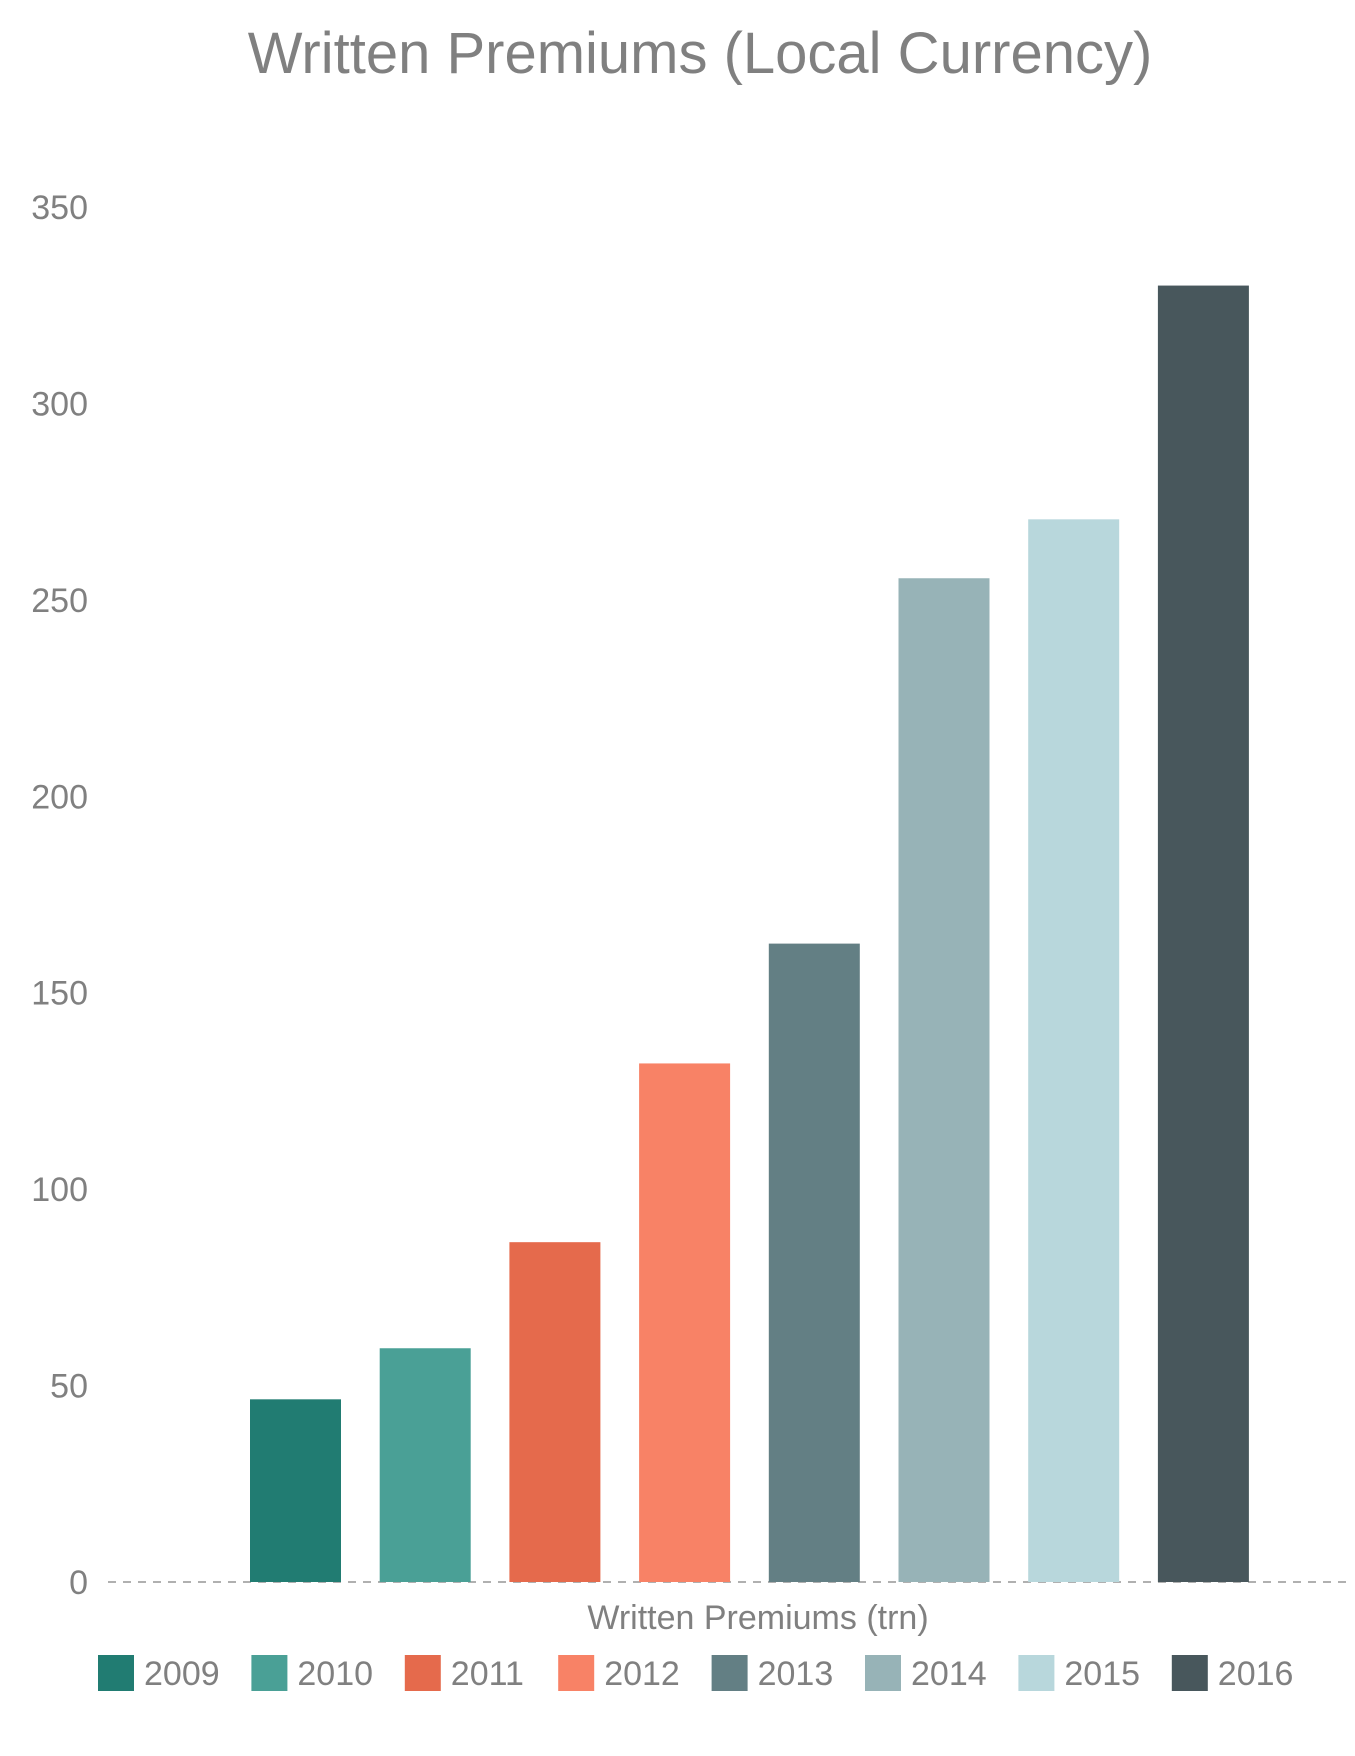  What do you see at coordinates (59, 895) in the screenshot?
I see `y-axis: 0 50 100 150 200 250 300 350` at bounding box center [59, 895].